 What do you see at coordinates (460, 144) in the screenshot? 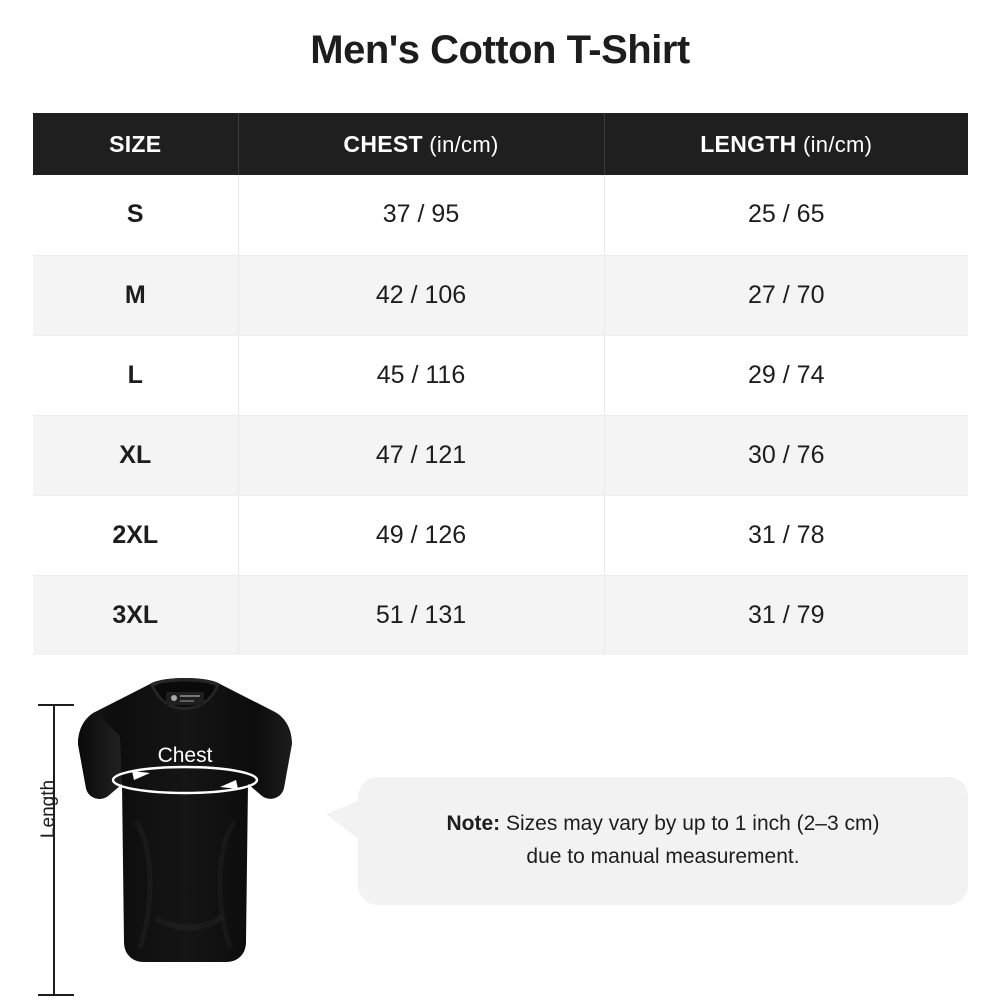
I see `column-header-chest-unit: (in/cm)` at bounding box center [460, 144].